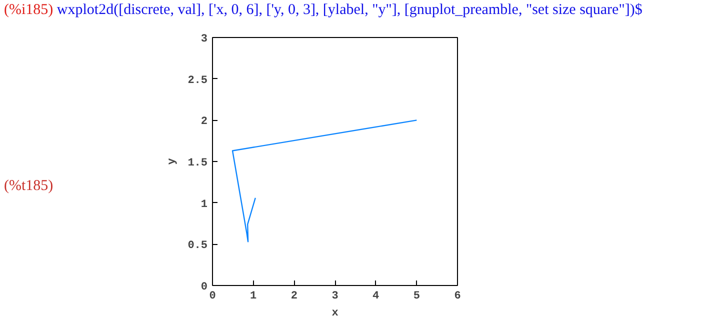  What do you see at coordinates (457, 296) in the screenshot?
I see `x-tick-label: 6` at bounding box center [457, 296].